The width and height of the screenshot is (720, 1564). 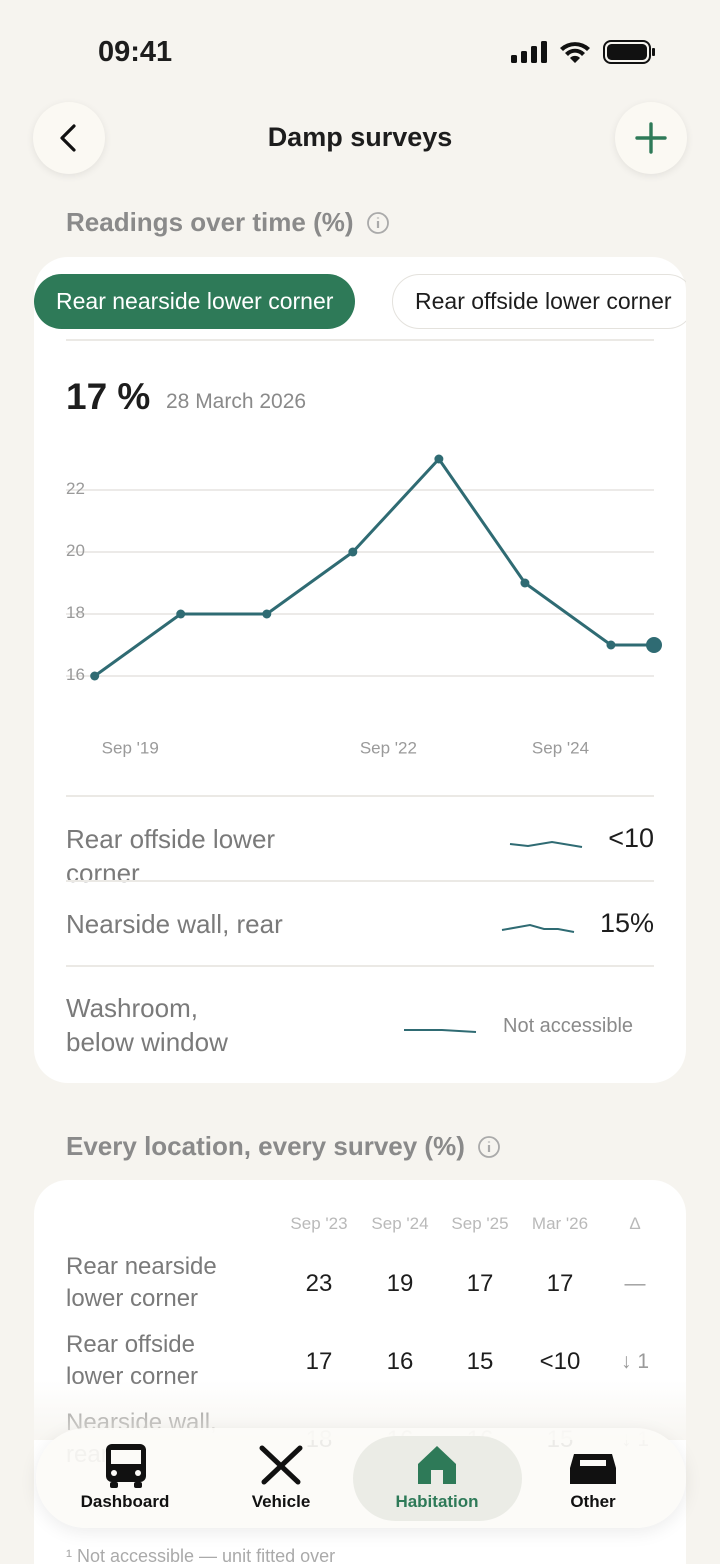 I want to click on cell: 19, so click(x=400, y=1283).